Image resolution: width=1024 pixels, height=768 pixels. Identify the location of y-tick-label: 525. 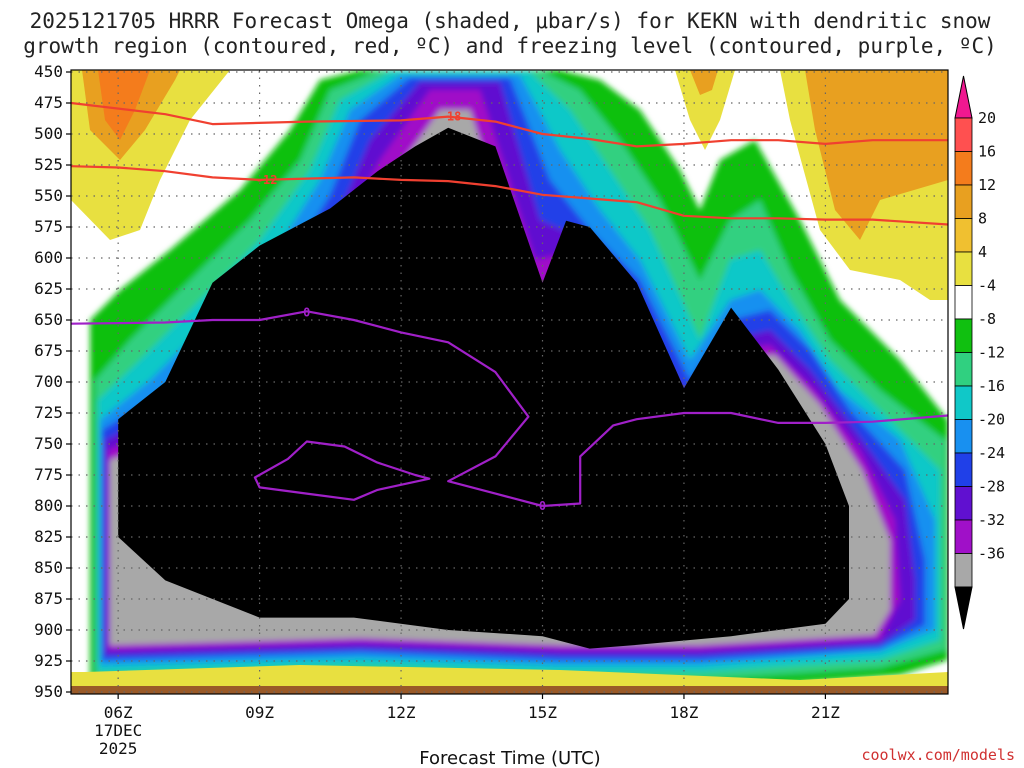
(48, 164).